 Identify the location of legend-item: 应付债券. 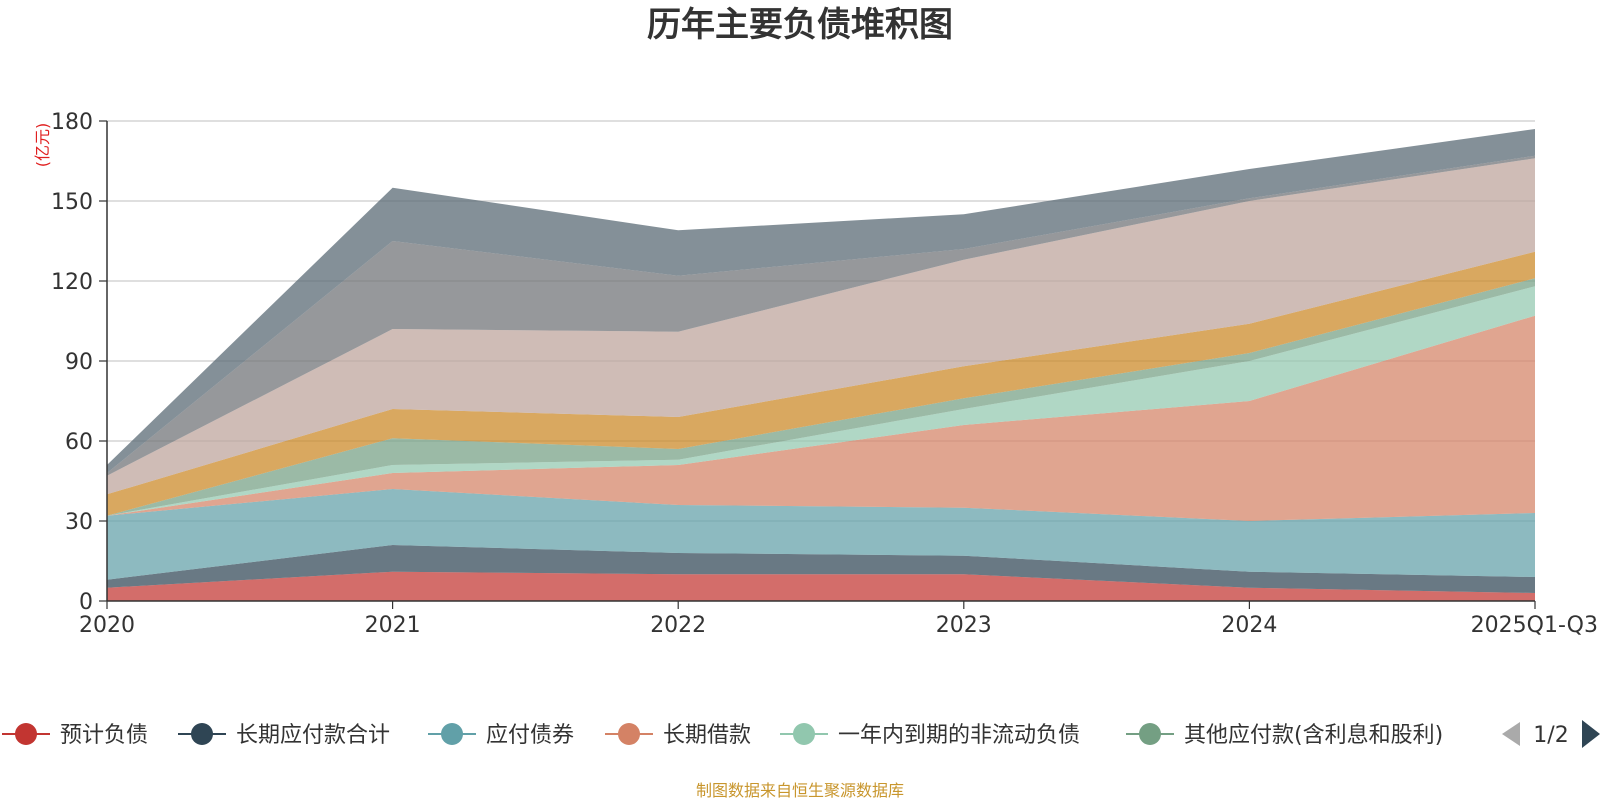
(501, 735).